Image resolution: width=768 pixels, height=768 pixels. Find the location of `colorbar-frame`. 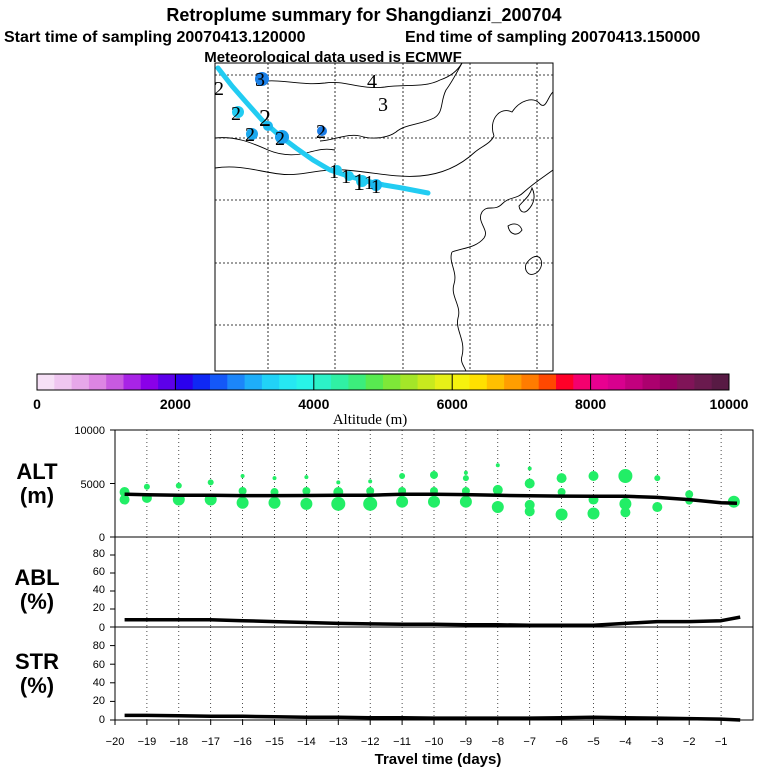

colorbar-frame is located at coordinates (383, 382).